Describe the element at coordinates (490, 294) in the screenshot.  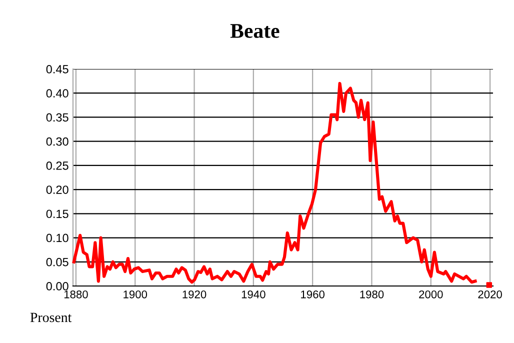
I see `x-tick-label: 2020` at that location.